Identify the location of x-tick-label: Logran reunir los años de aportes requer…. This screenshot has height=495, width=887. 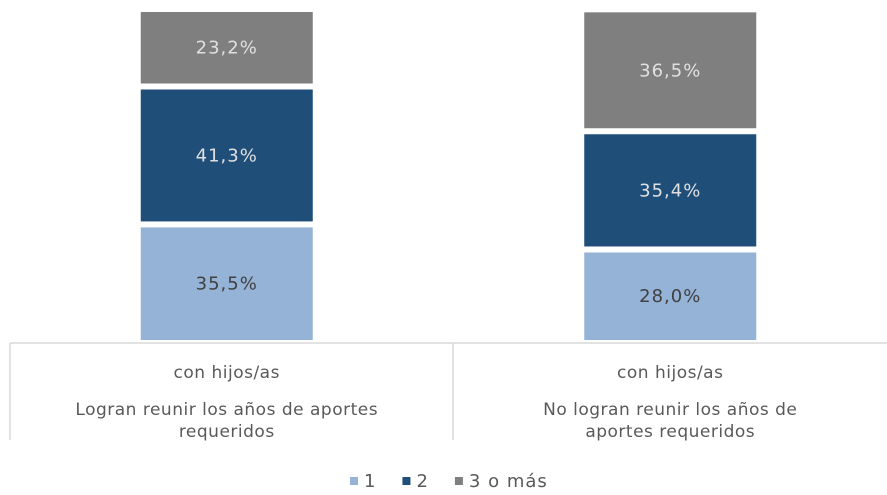
(227, 421).